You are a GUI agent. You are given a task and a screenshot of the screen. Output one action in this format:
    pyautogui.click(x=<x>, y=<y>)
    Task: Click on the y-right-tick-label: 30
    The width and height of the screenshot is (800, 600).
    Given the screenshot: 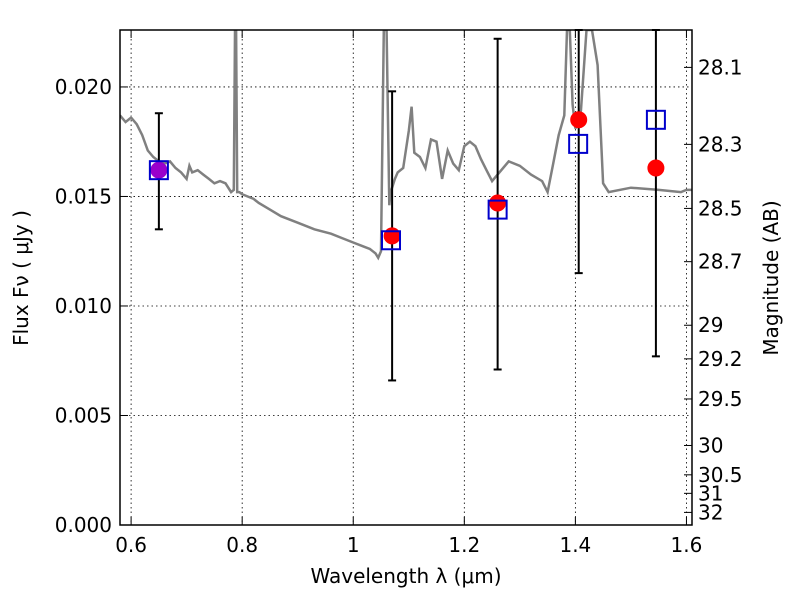 What is the action you would take?
    pyautogui.click(x=710, y=445)
    